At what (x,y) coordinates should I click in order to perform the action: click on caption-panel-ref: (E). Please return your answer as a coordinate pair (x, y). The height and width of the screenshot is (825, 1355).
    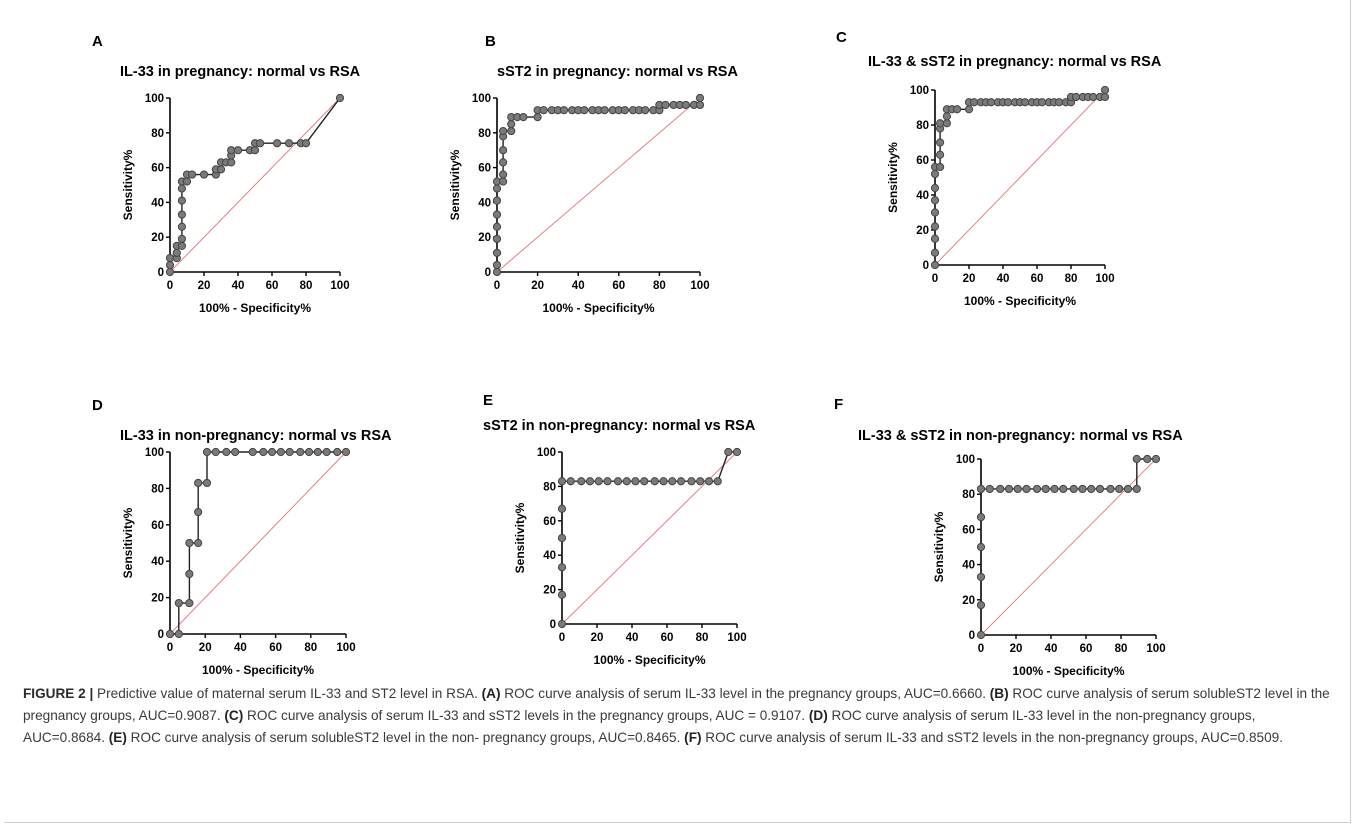
    Looking at the image, I should click on (117, 737).